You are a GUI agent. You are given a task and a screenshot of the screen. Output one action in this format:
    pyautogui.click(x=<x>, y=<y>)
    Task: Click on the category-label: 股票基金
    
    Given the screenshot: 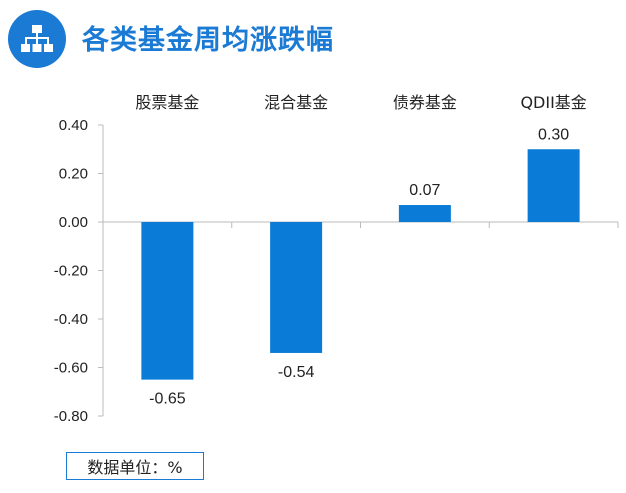 What is the action you would take?
    pyautogui.click(x=167, y=102)
    